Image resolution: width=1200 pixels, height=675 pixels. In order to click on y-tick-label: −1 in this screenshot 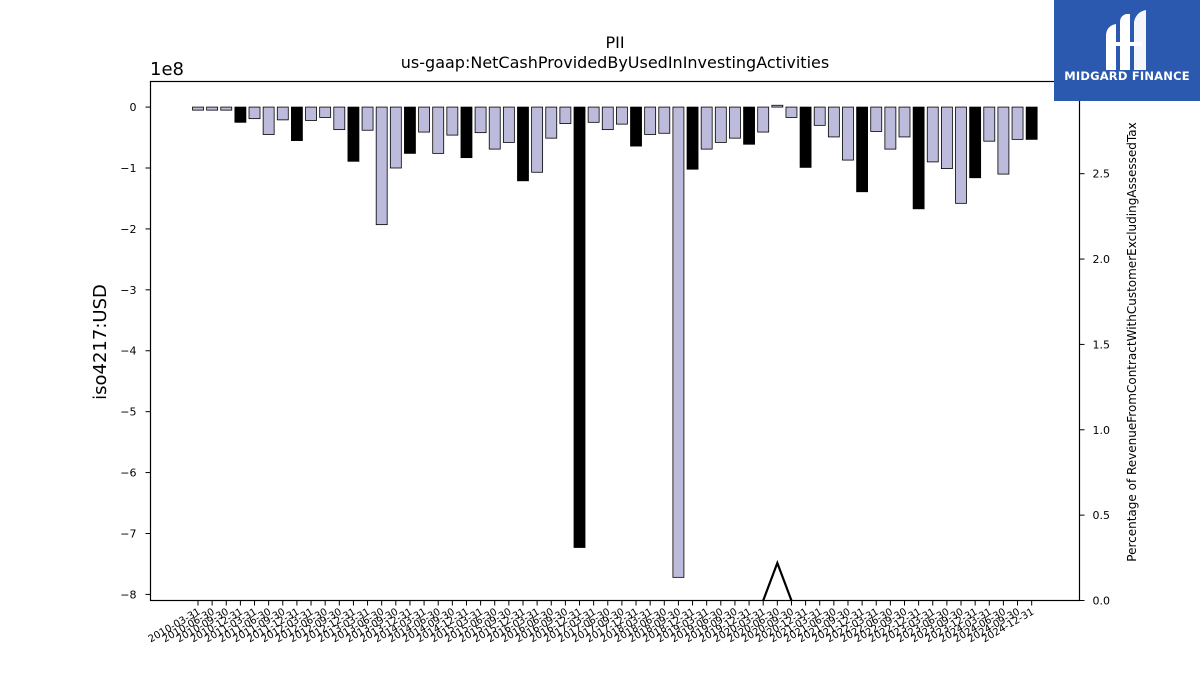, I will do `click(128, 168)`.